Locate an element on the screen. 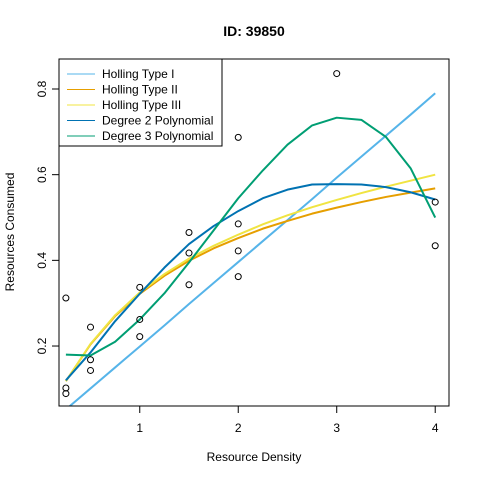  y-axis-title: Resources Consumed is located at coordinates (10, 232).